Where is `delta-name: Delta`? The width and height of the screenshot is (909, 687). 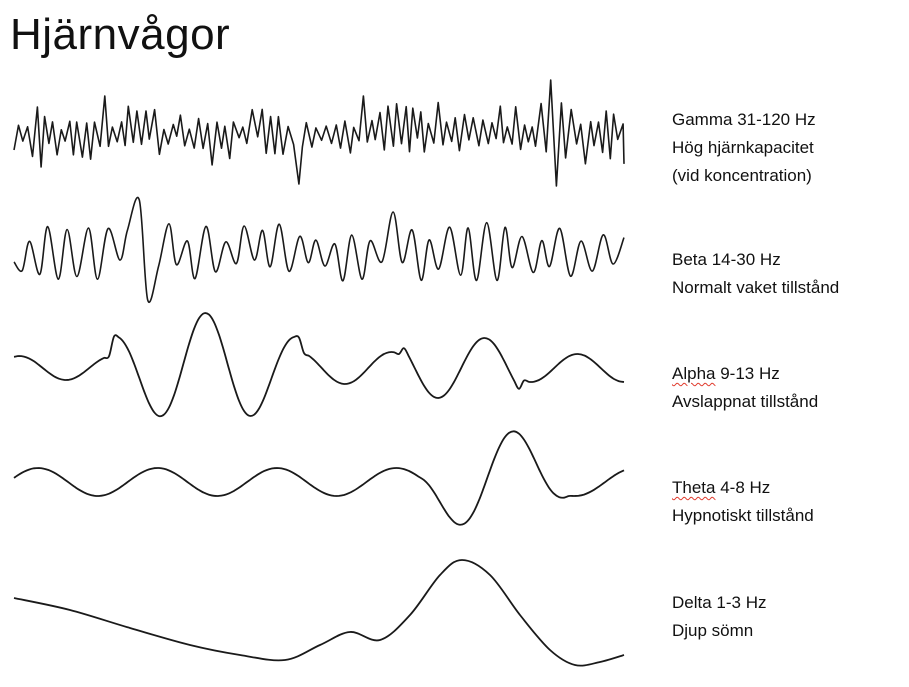
delta-name: Delta is located at coordinates (692, 602).